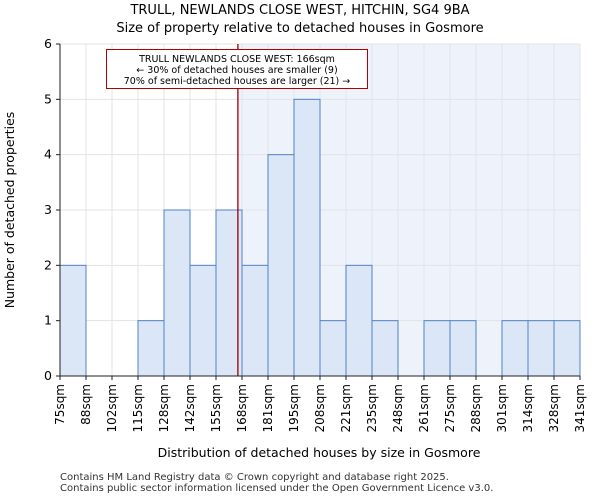 The image size is (600, 500). I want to click on x-tick-label: 102sqm, so click(112, 408).